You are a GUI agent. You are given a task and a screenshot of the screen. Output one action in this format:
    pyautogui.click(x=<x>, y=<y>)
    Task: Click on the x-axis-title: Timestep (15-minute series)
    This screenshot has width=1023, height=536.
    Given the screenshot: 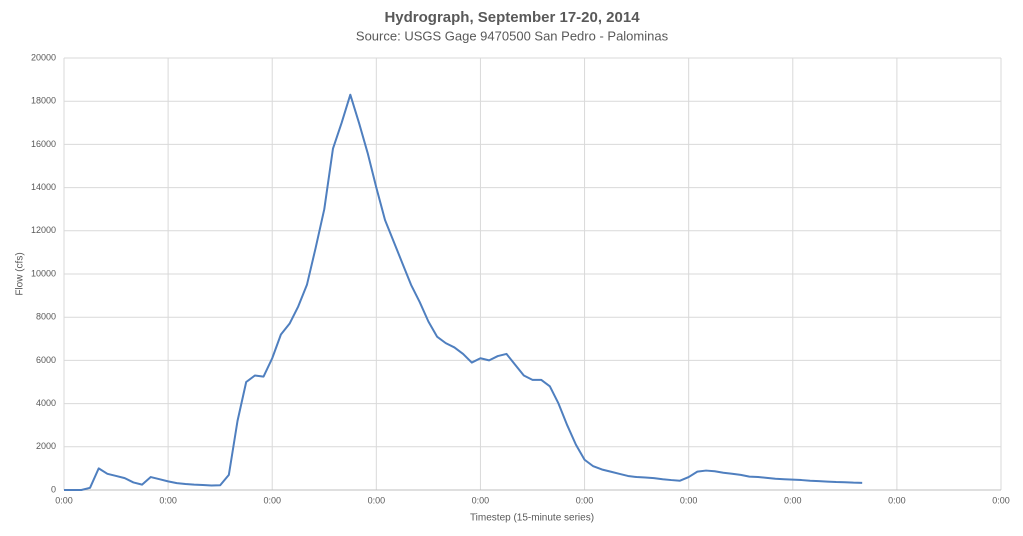 What is the action you would take?
    pyautogui.click(x=532, y=518)
    